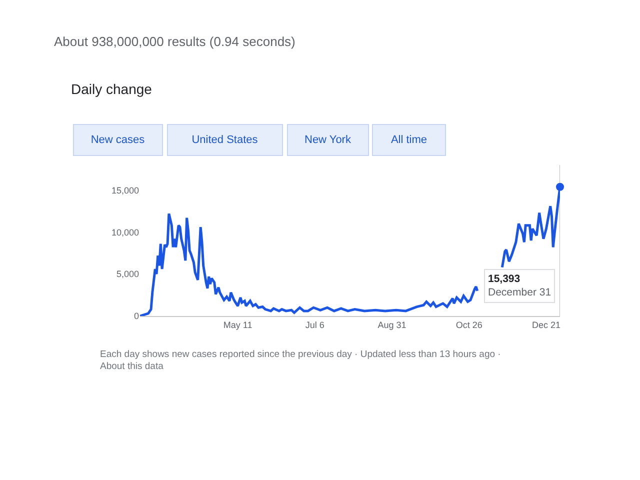  What do you see at coordinates (132, 366) in the screenshot?
I see `text: About this data` at bounding box center [132, 366].